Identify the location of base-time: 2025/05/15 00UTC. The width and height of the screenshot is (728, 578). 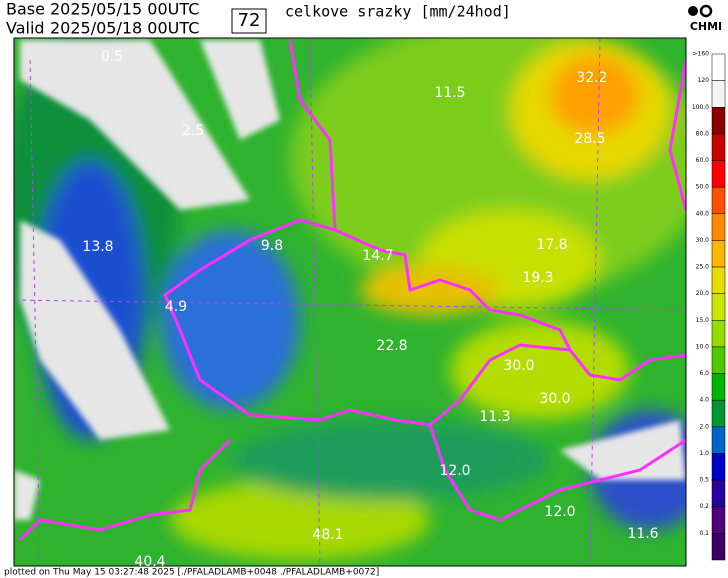
(124, 9).